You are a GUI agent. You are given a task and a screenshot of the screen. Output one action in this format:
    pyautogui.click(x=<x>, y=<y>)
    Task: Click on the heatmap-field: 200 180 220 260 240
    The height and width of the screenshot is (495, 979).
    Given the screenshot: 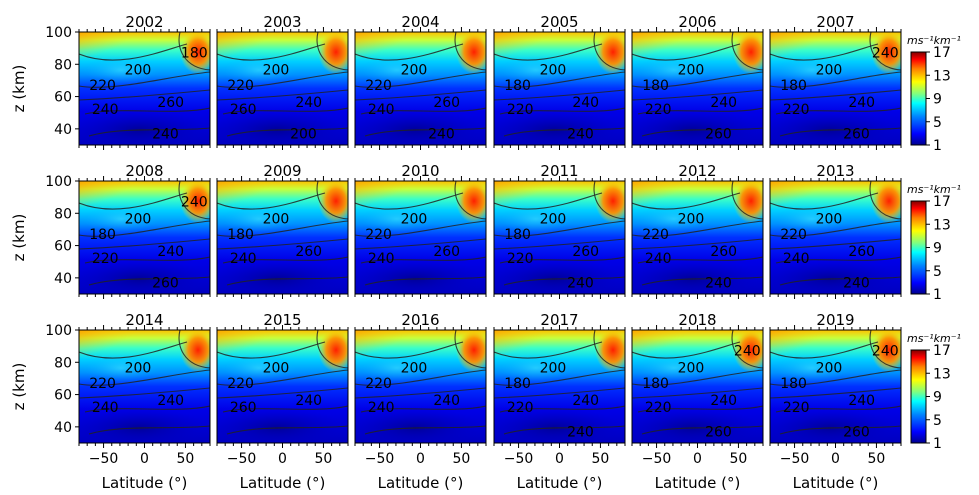 What is the action you would take?
    pyautogui.click(x=559, y=237)
    